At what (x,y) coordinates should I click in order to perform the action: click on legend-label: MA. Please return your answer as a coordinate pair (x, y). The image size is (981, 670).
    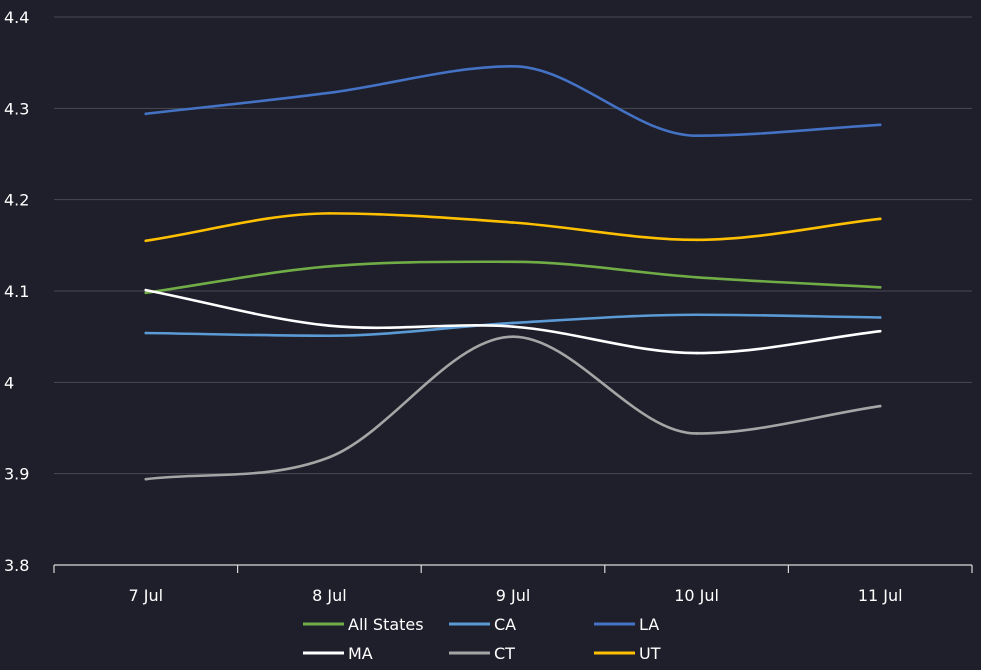
    Looking at the image, I should click on (360, 653).